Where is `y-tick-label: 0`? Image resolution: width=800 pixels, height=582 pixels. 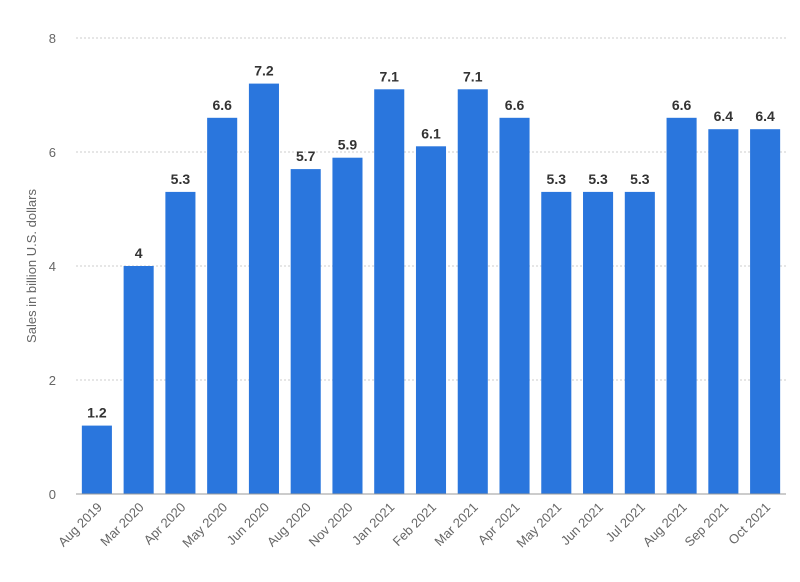
y-tick-label: 0 is located at coordinates (52, 494).